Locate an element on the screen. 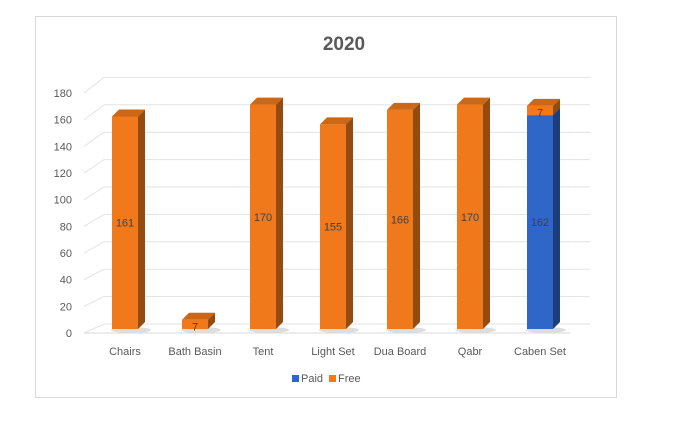 The width and height of the screenshot is (688, 426). x-tick-label: Qabr is located at coordinates (470, 352).